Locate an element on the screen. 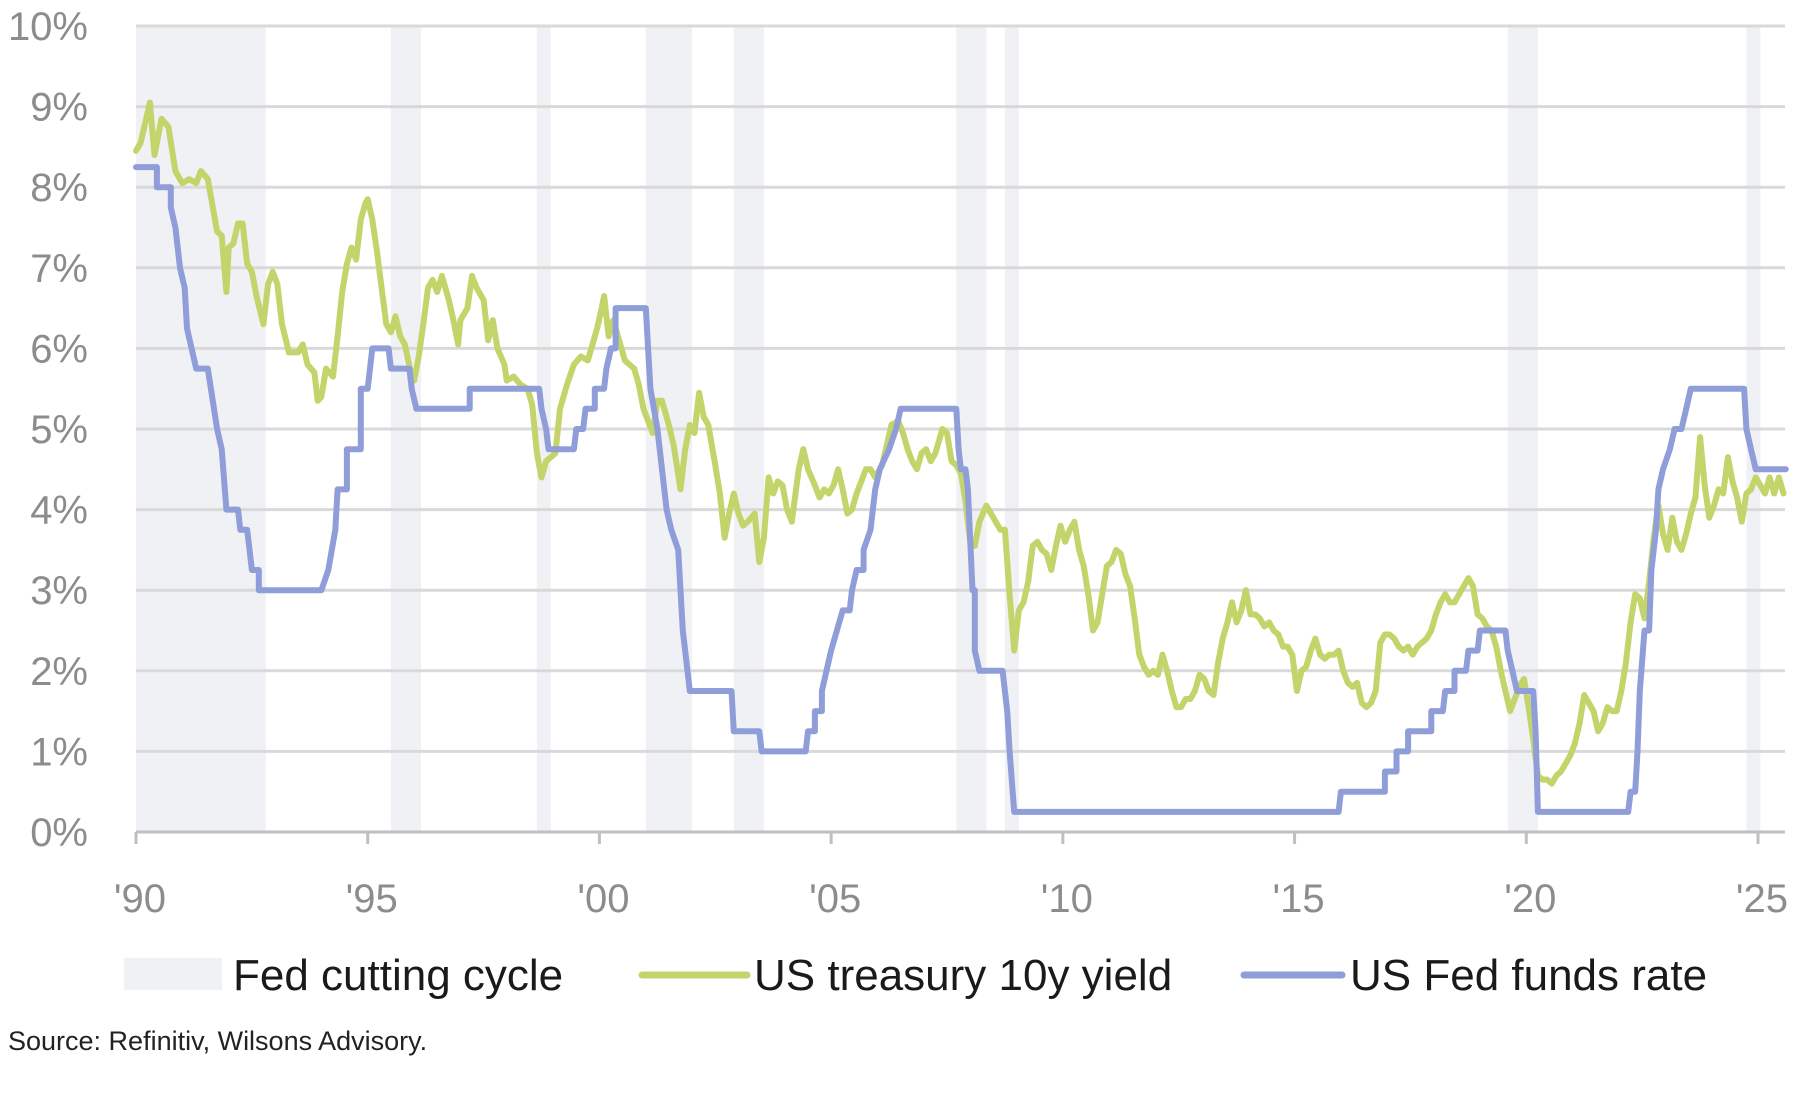 The image size is (1800, 1097). legend-label-us-fed-funds-rate: US Fed funds rate is located at coordinates (1528, 975).